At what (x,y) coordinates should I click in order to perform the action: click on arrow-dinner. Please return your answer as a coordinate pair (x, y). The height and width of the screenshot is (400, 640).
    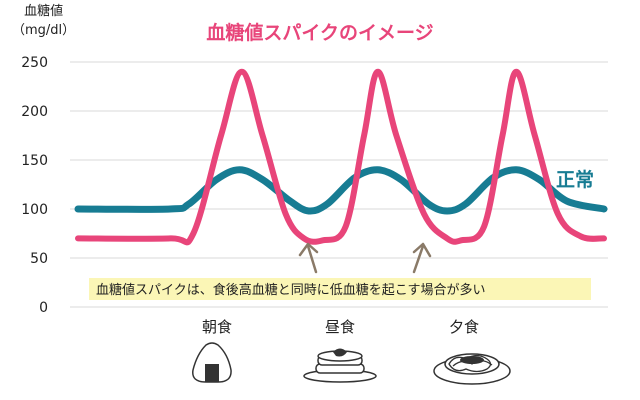
    Looking at the image, I should click on (422, 258).